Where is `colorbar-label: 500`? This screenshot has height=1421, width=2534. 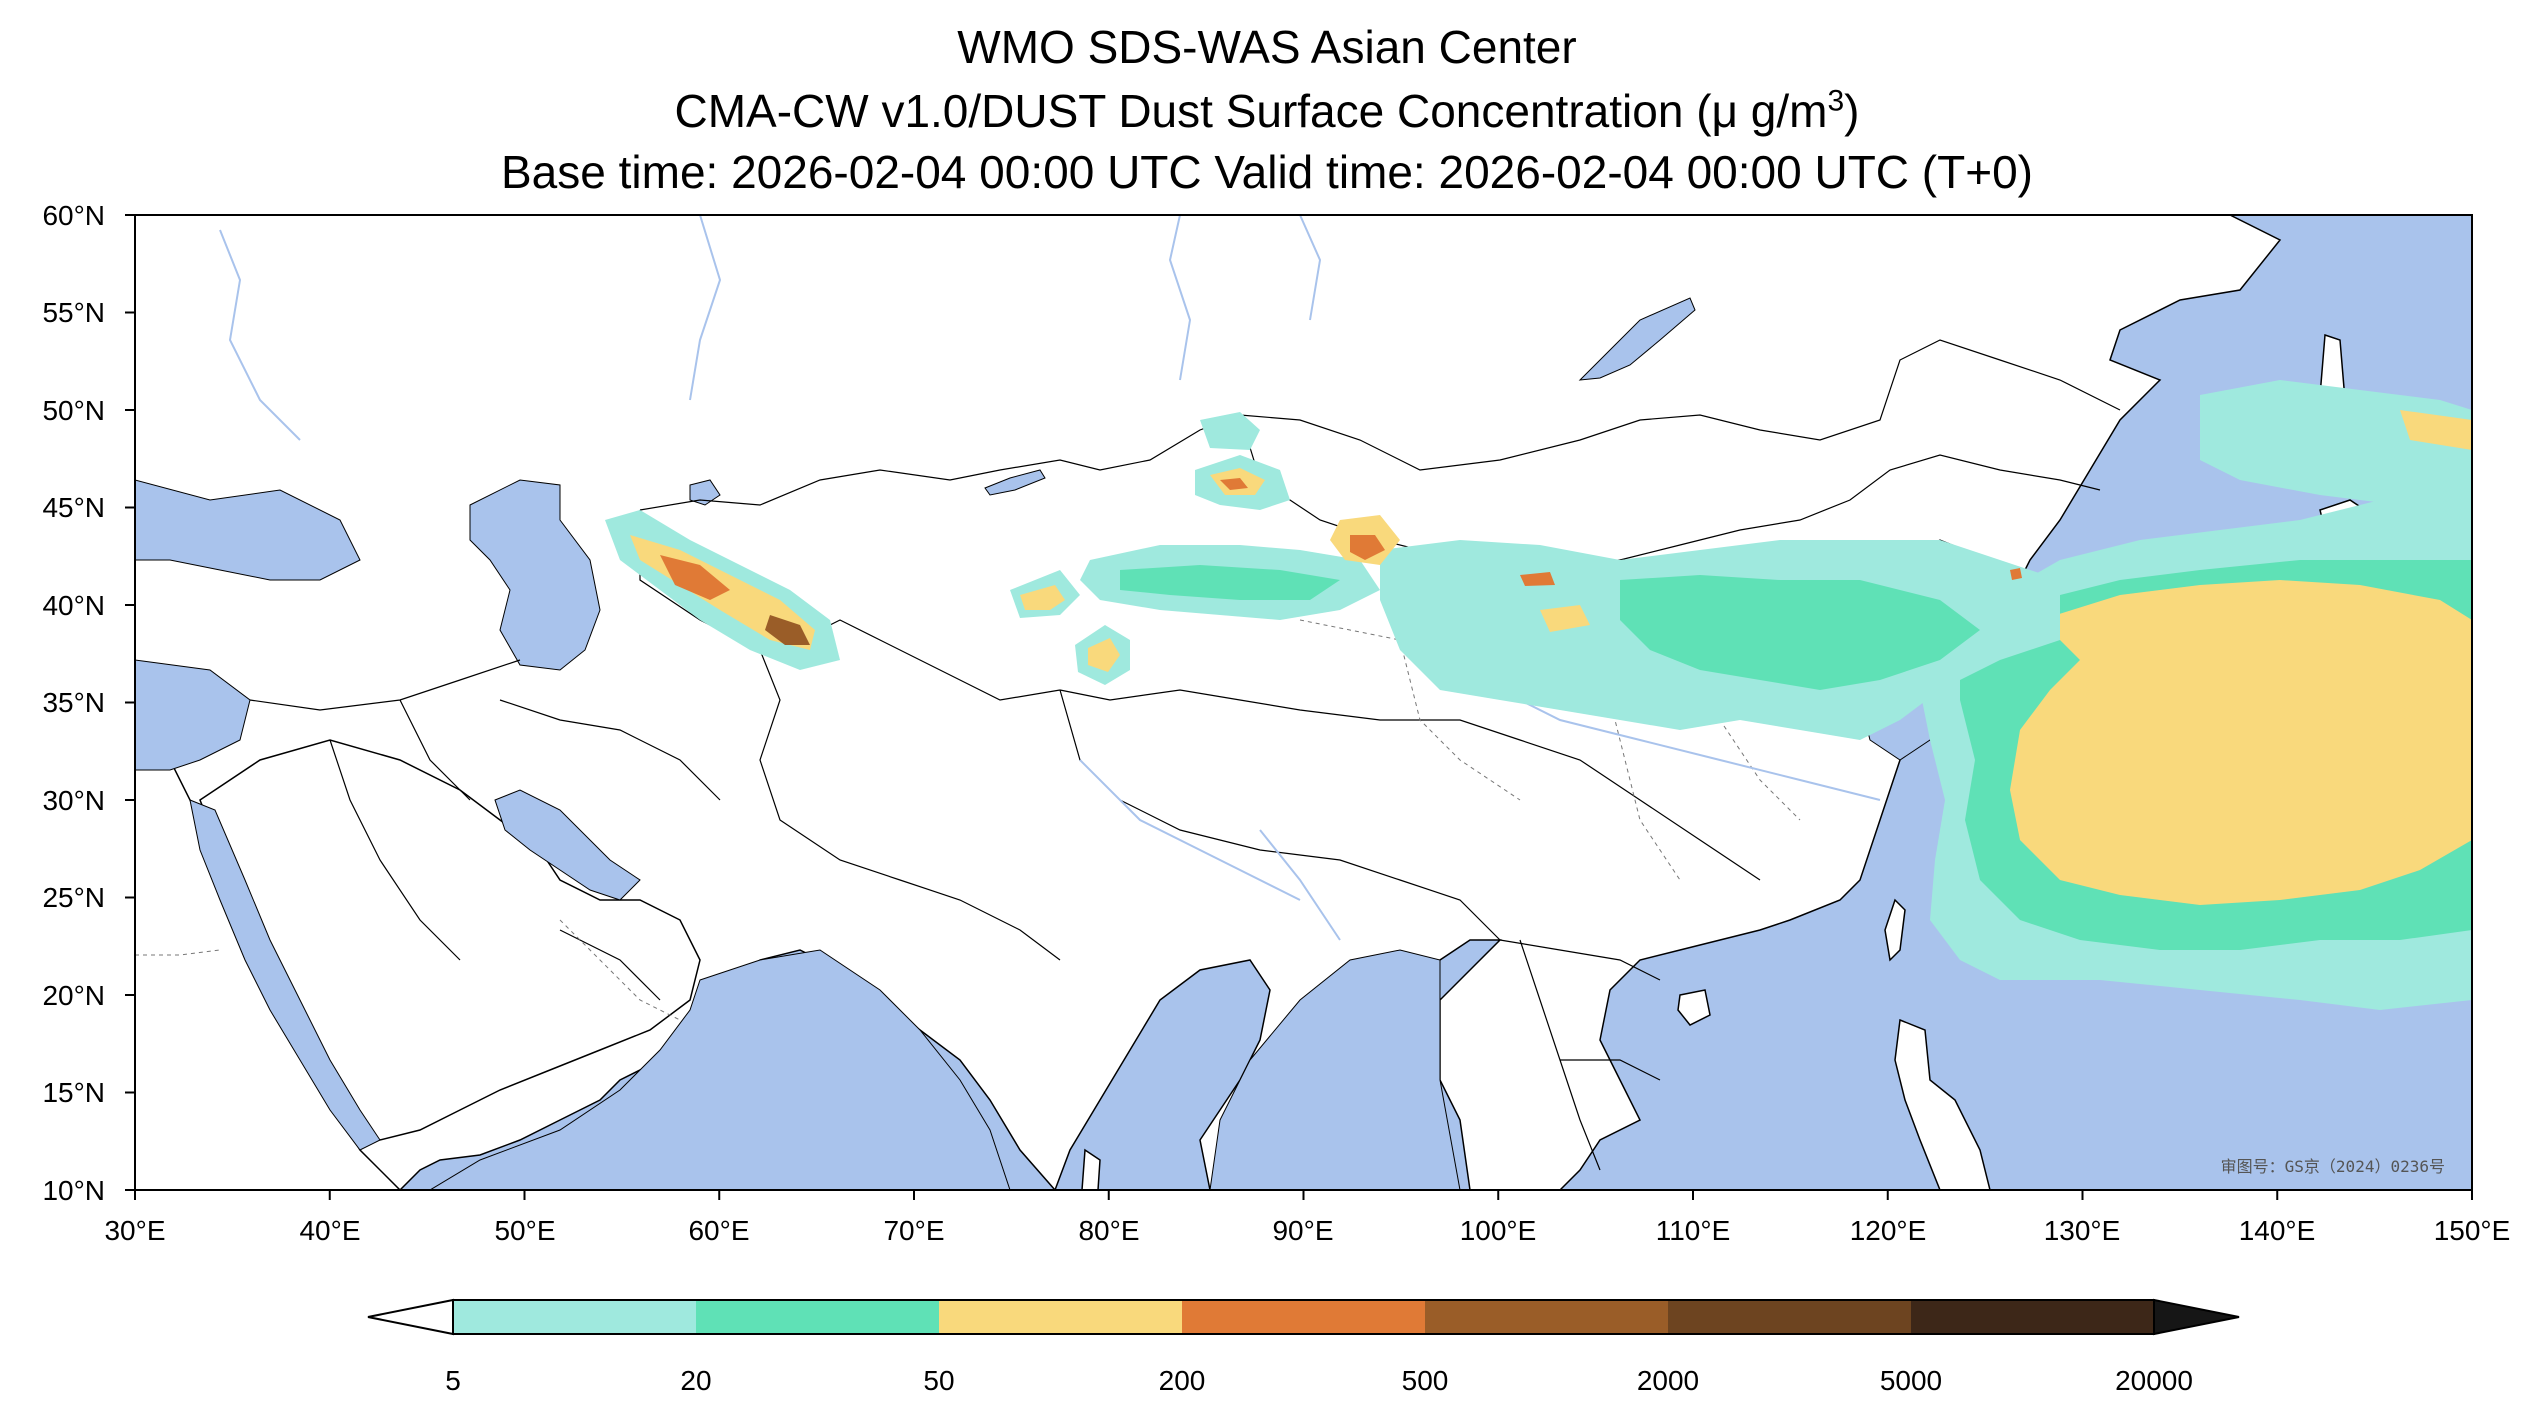 colorbar-label: 500 is located at coordinates (1425, 1380).